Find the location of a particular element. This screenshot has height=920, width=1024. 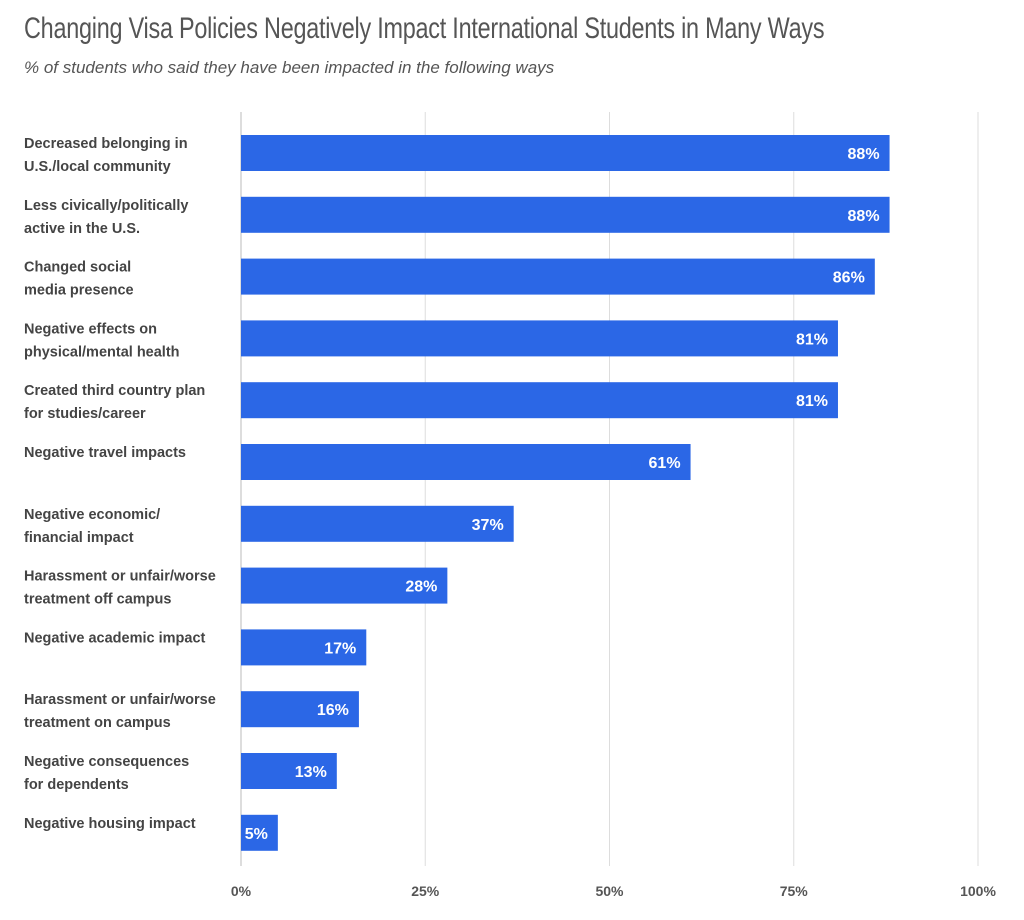

category-label: Changed social is located at coordinates (77, 268).